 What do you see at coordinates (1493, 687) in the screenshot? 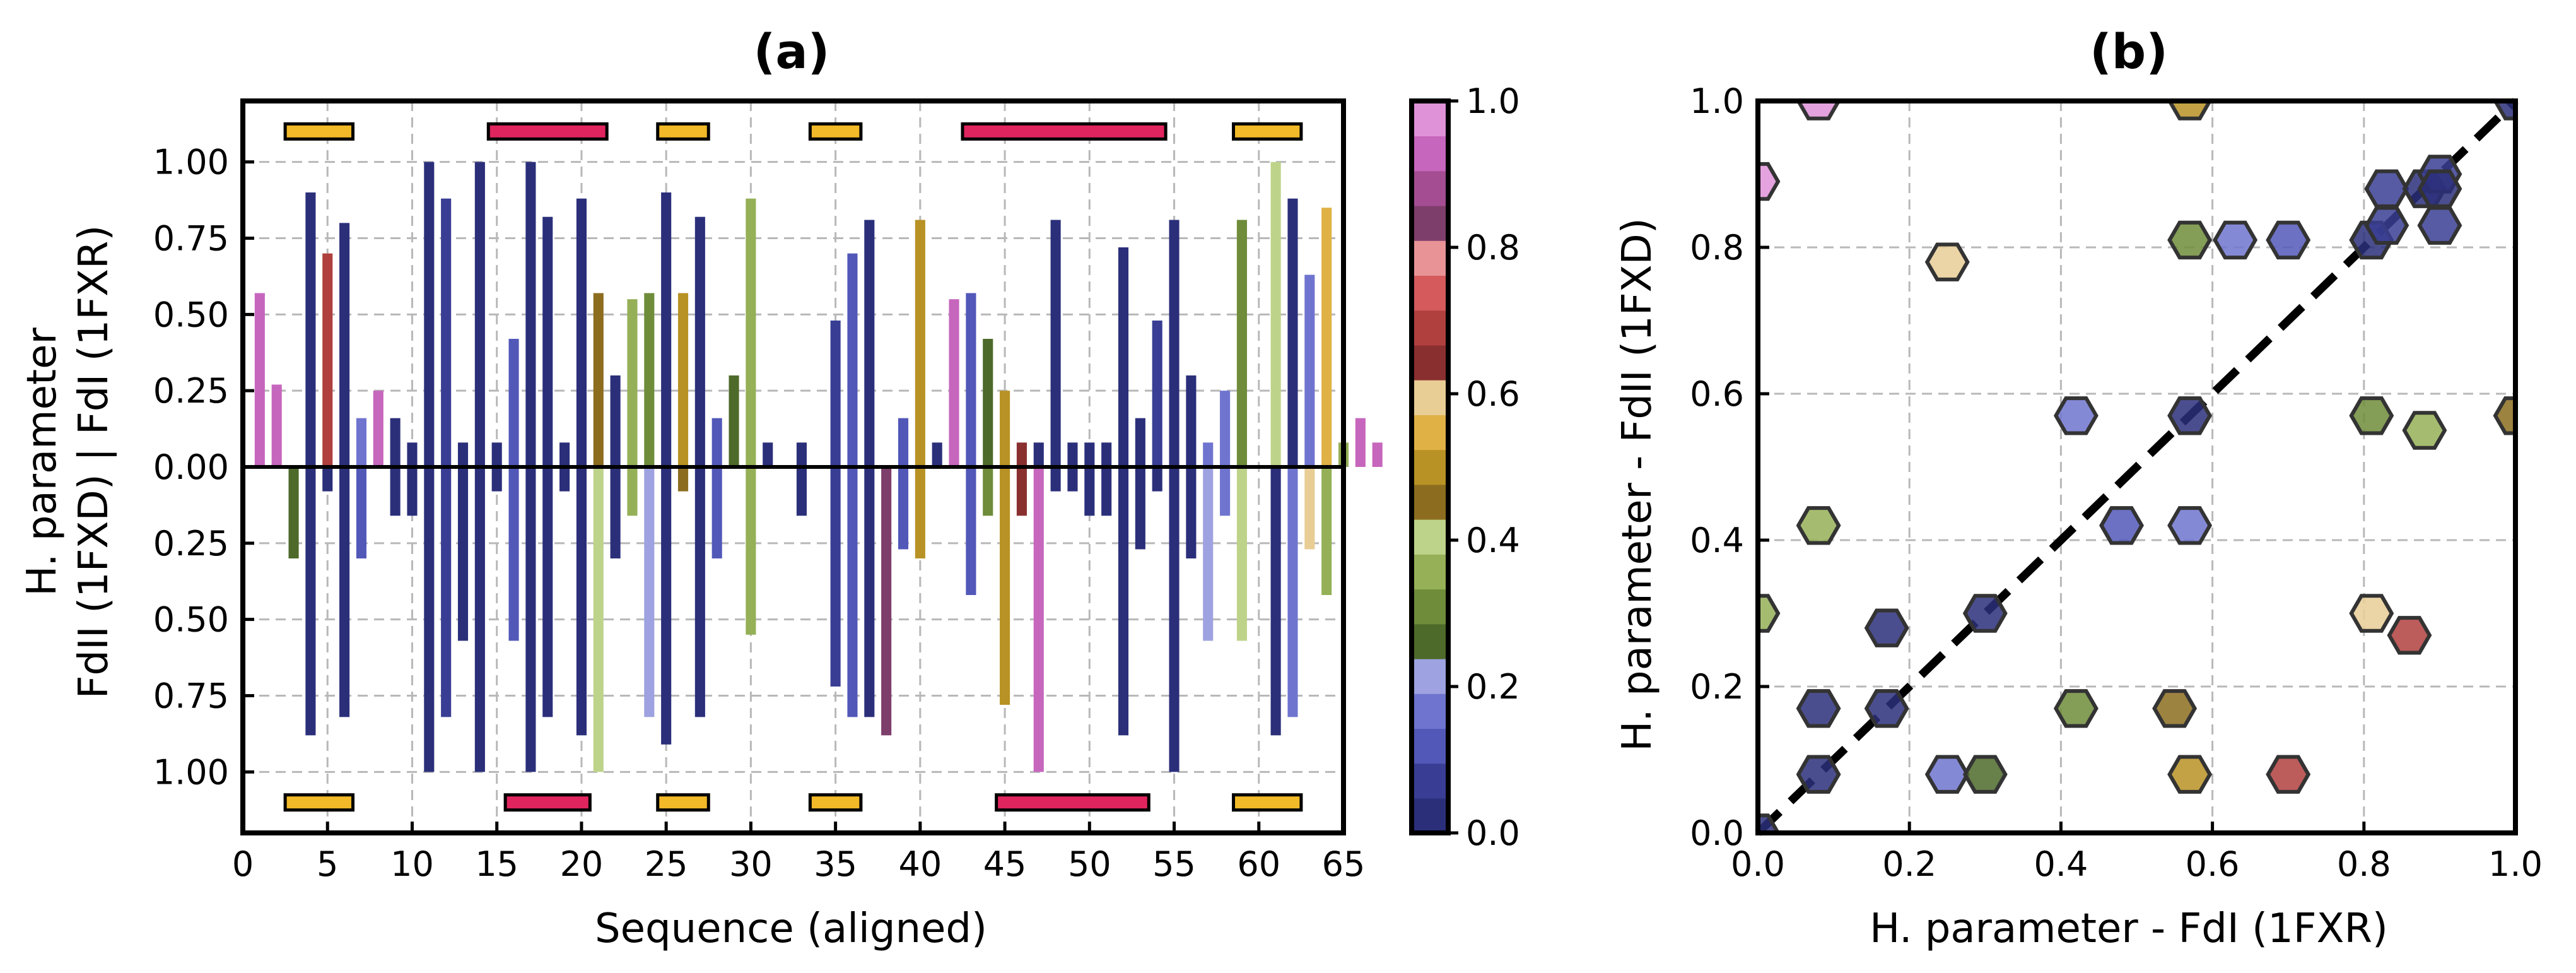
I see `colorbar-tick-label: 0.2` at bounding box center [1493, 687].